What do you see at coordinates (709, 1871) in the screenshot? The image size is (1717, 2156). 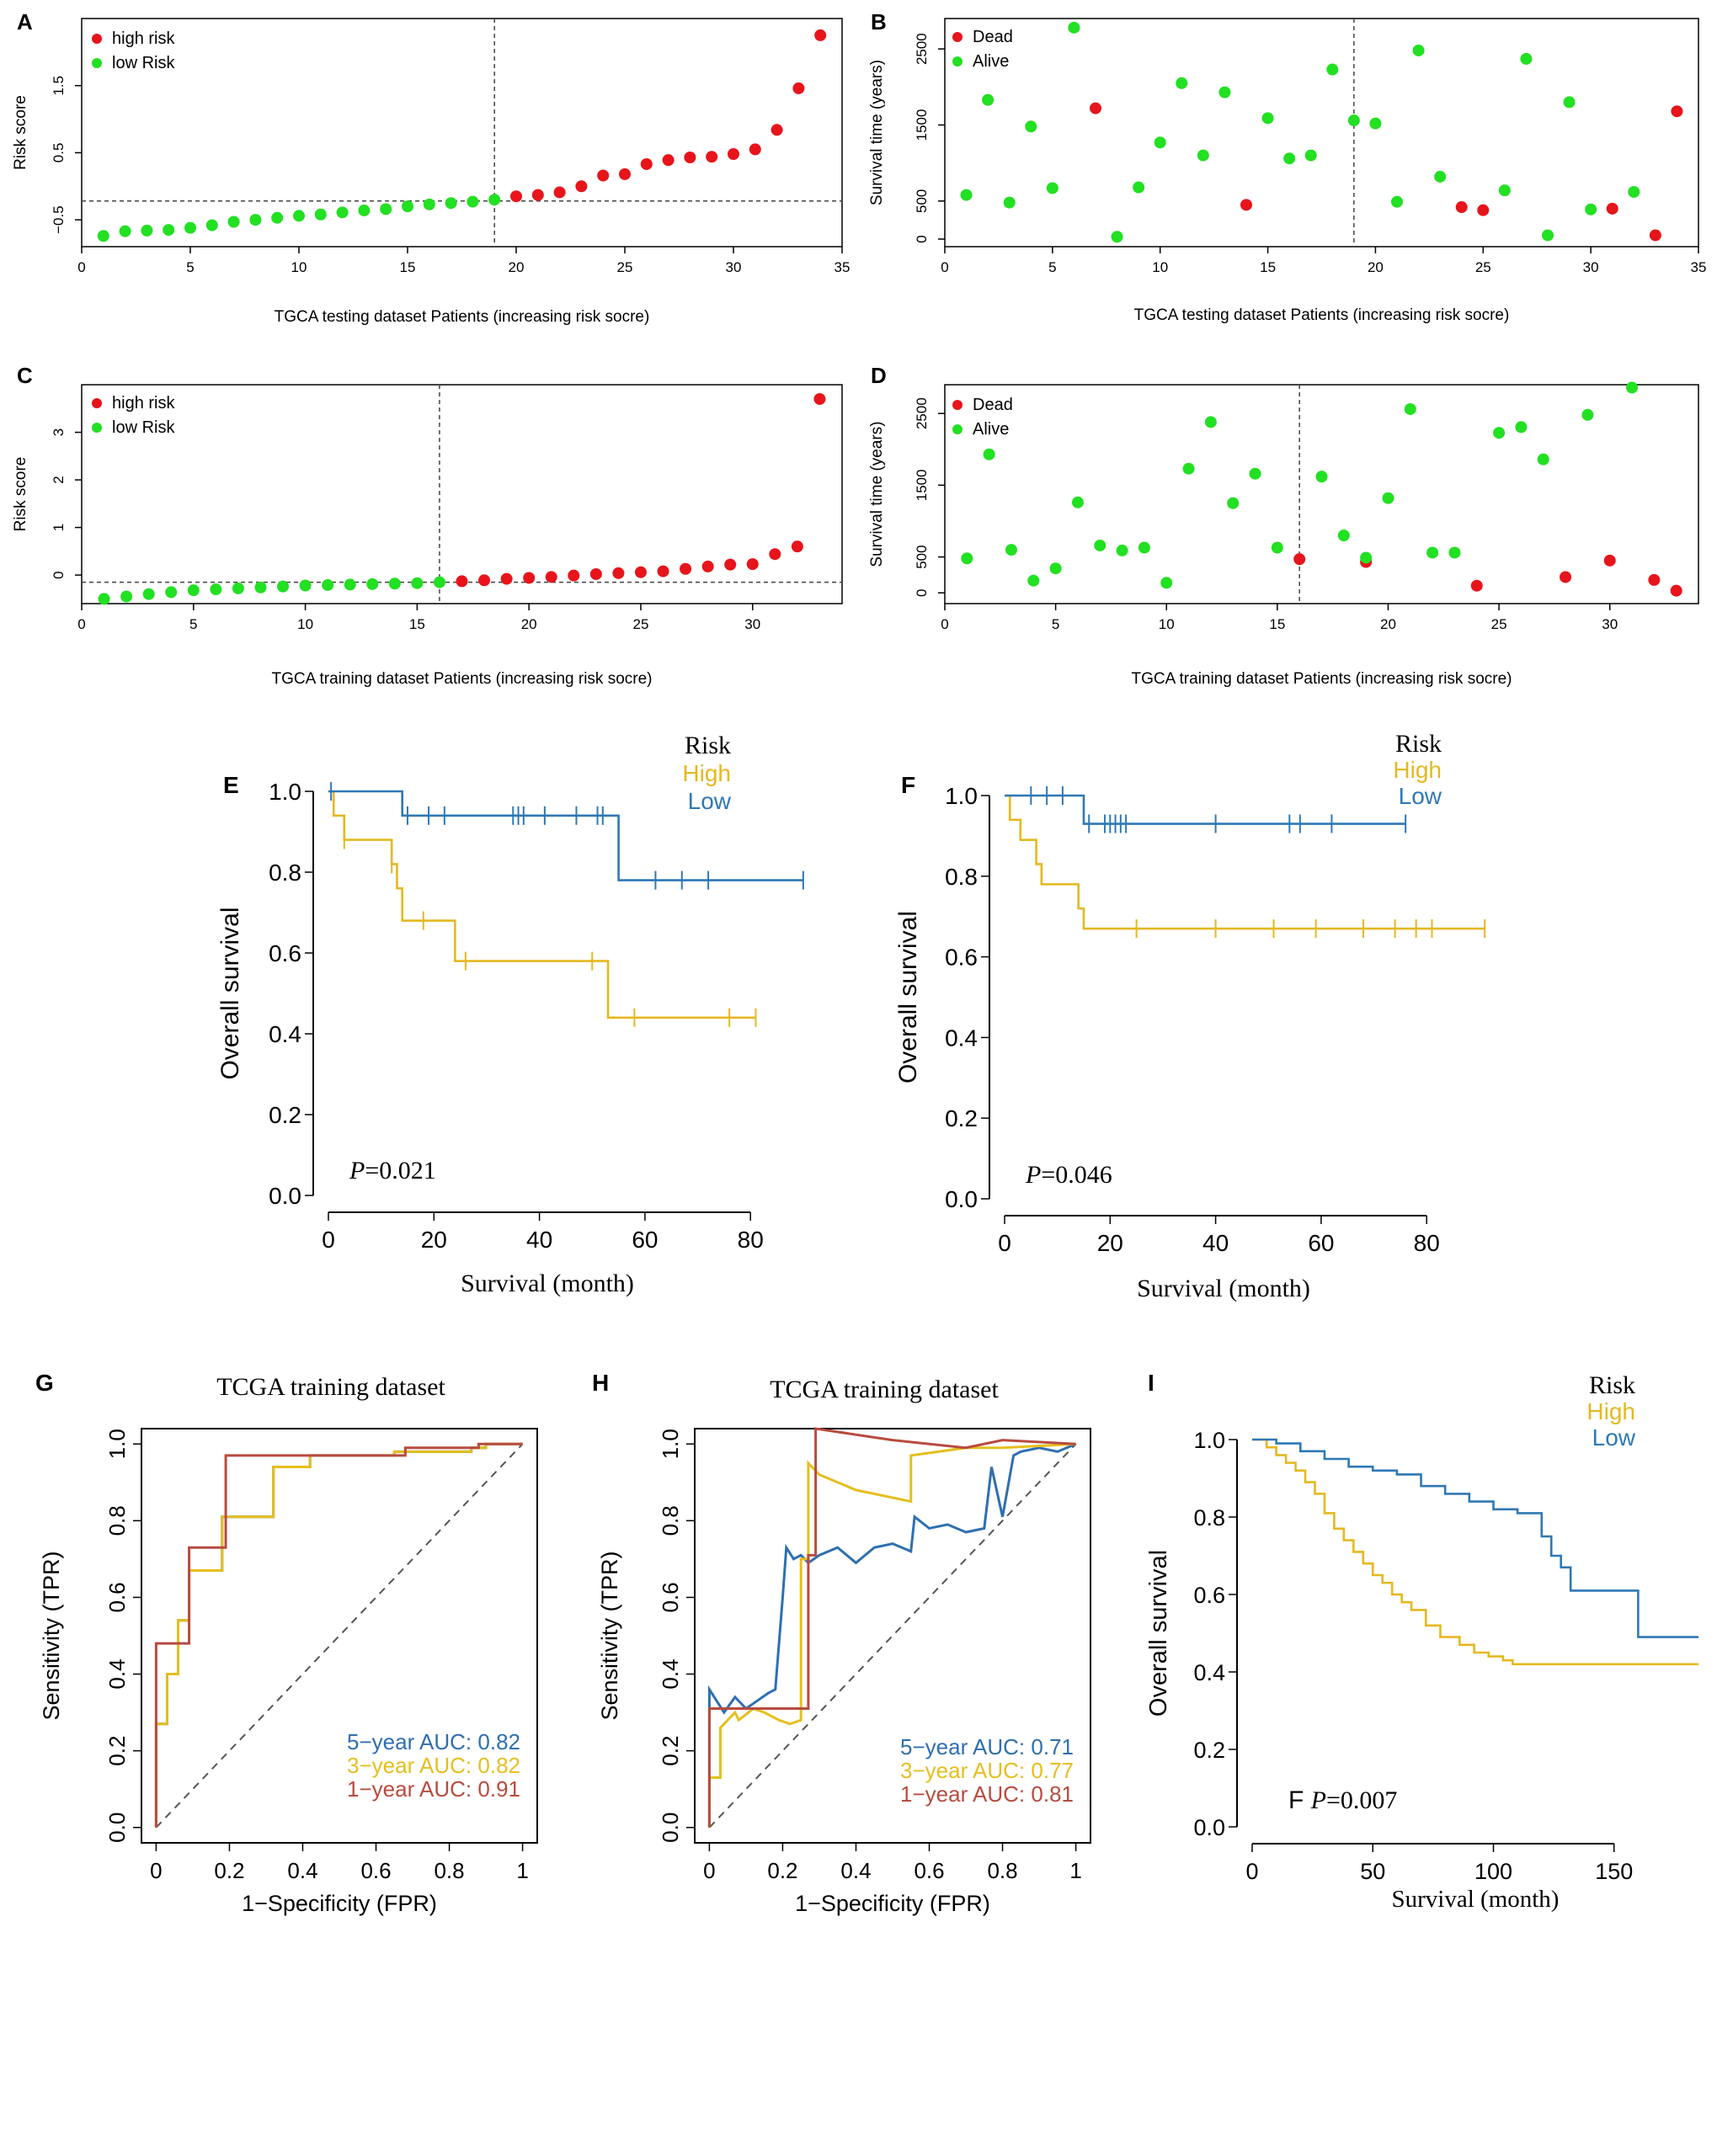 I see `x-tick-label: 0` at bounding box center [709, 1871].